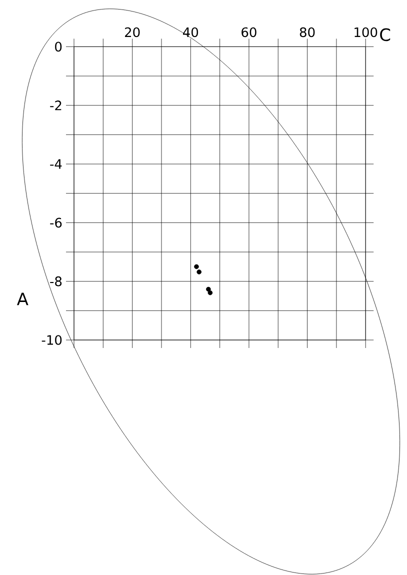 The width and height of the screenshot is (407, 575). I want to click on y-tick-label: -4, so click(56, 164).